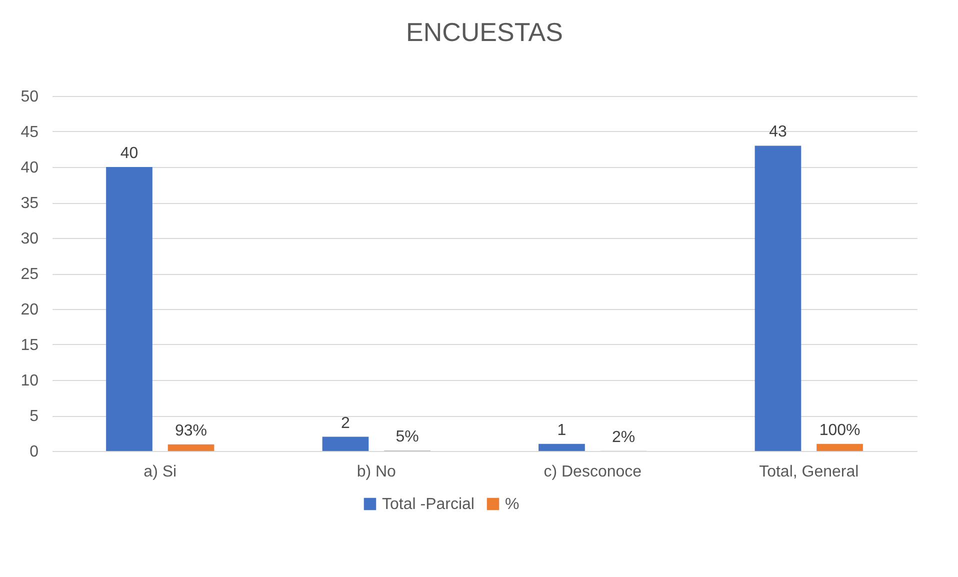 The image size is (958, 577). Describe the element at coordinates (129, 153) in the screenshot. I see `data-label: 40` at that location.